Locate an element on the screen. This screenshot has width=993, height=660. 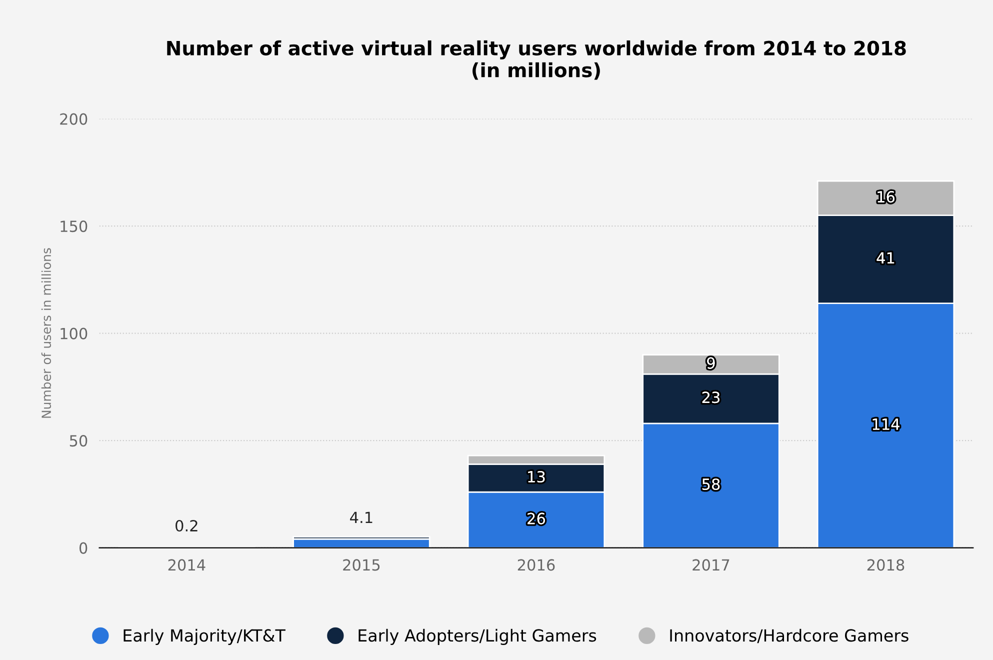
x-tick-label: 2017 is located at coordinates (711, 565).